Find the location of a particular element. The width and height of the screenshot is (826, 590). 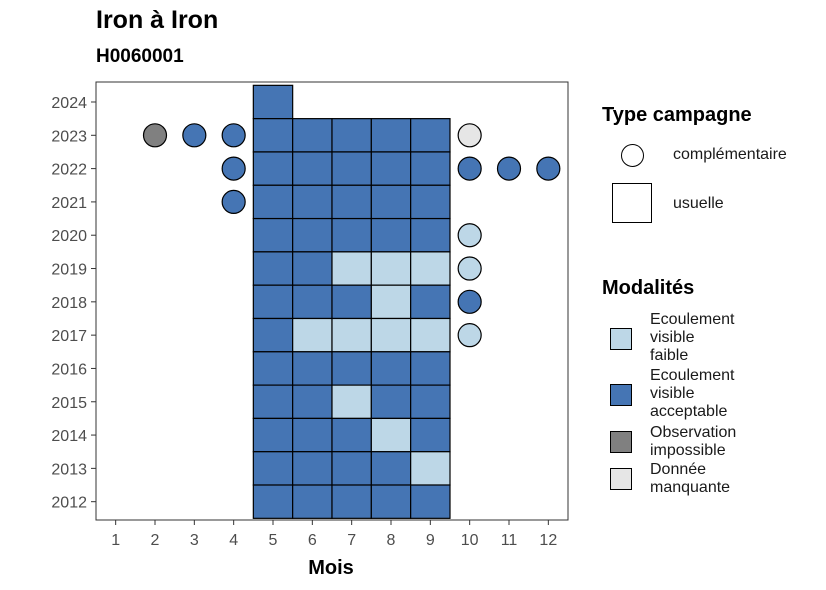

legend-modalites-title: Modalités is located at coordinates (648, 288).